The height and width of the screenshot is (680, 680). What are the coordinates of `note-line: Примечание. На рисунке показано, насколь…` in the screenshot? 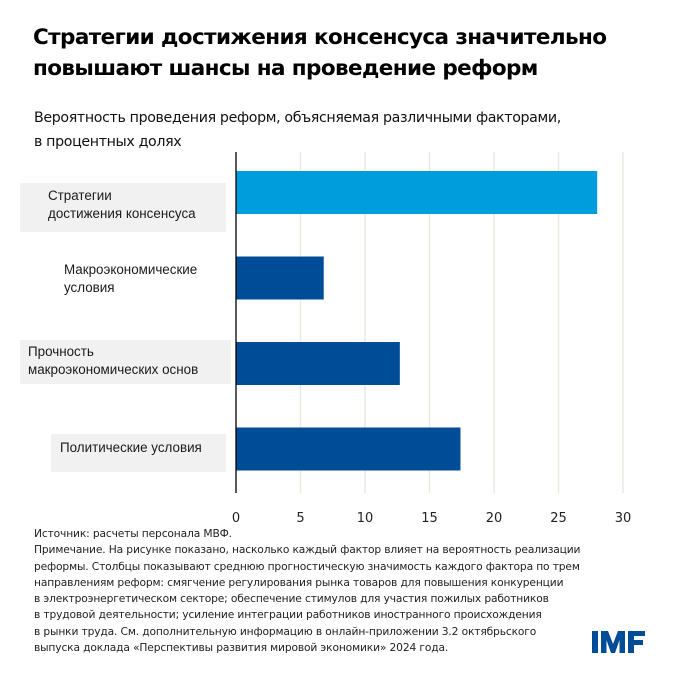 It's located at (307, 550).